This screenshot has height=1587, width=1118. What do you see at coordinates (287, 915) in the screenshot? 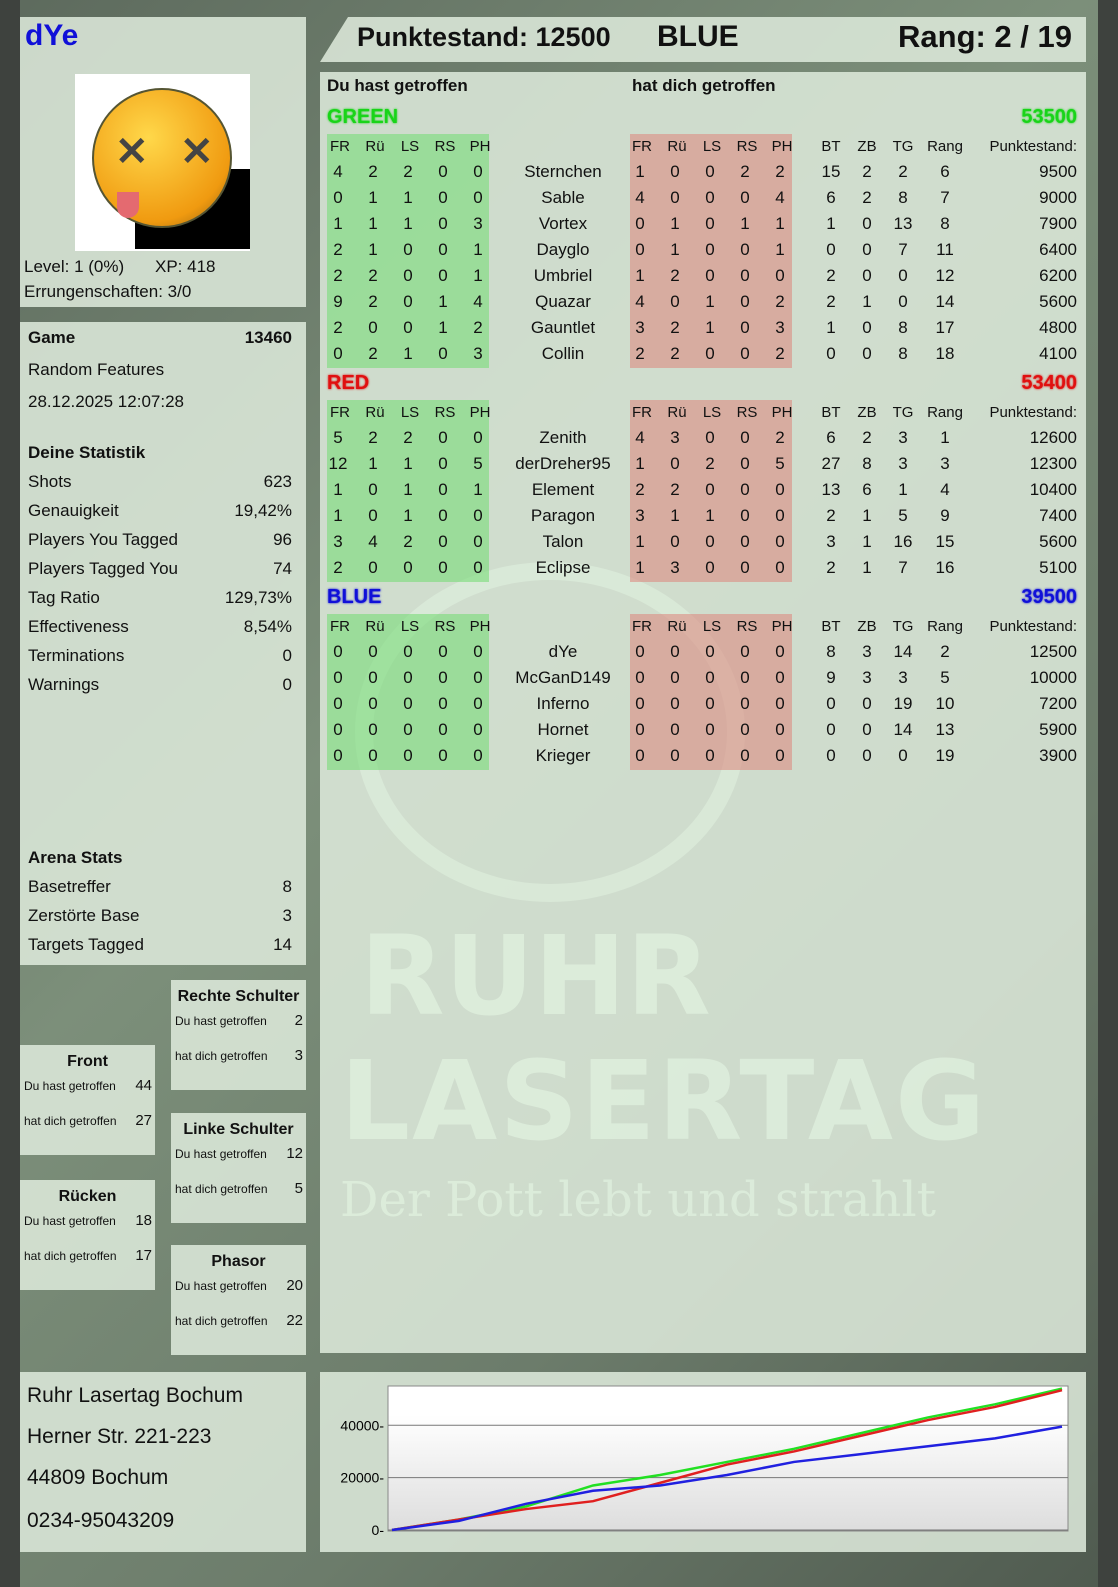
I see `arena-value: 3` at bounding box center [287, 915].